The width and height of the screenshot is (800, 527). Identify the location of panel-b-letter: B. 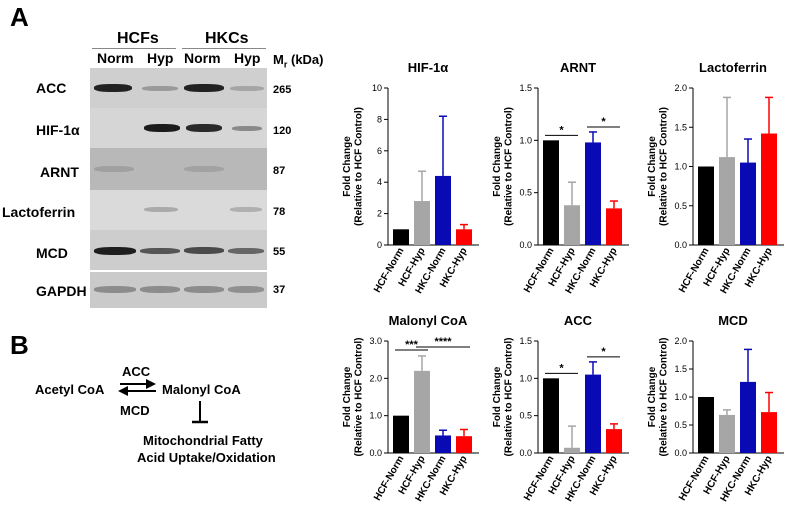
(19, 345).